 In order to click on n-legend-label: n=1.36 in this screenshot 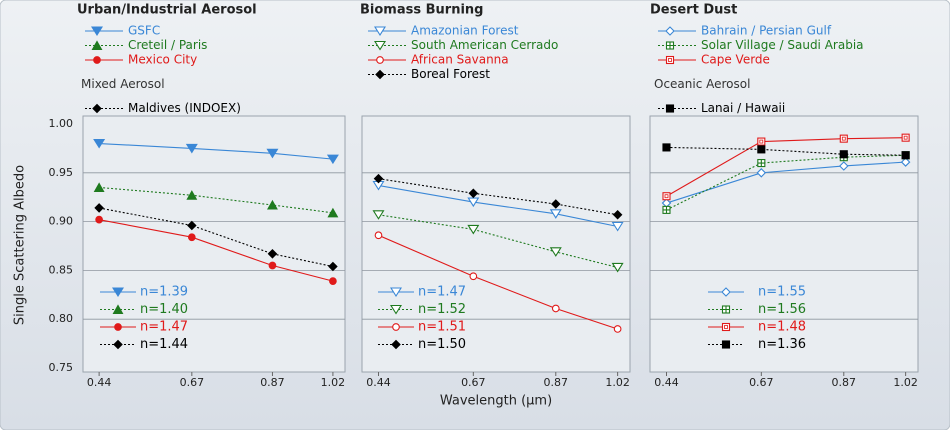, I will do `click(782, 344)`.